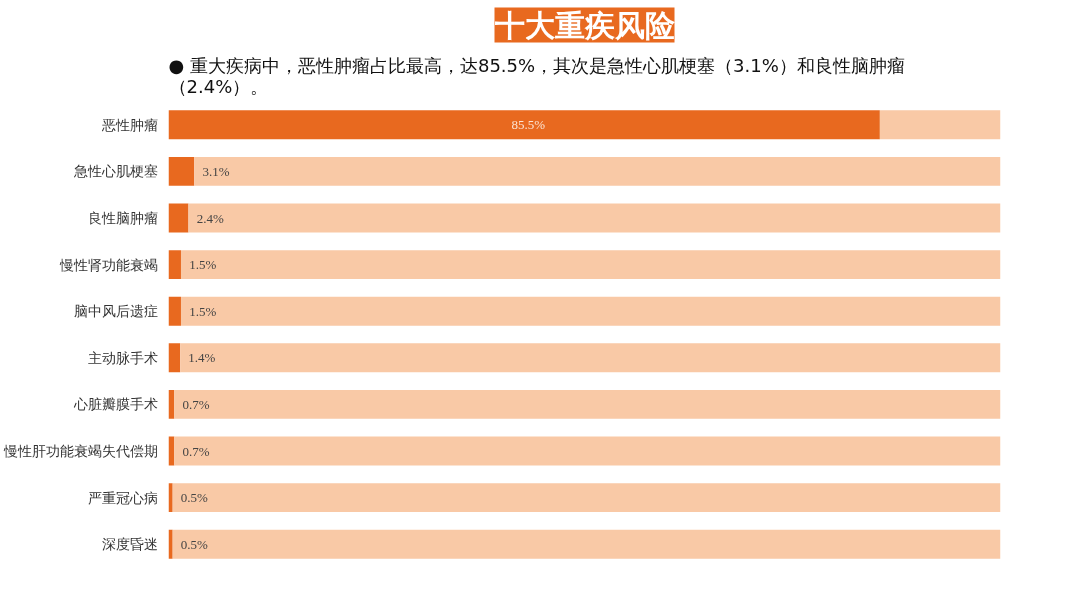 Image resolution: width=1080 pixels, height=607 pixels. Describe the element at coordinates (210, 218) in the screenshot. I see `data-label: 2.4%` at that location.